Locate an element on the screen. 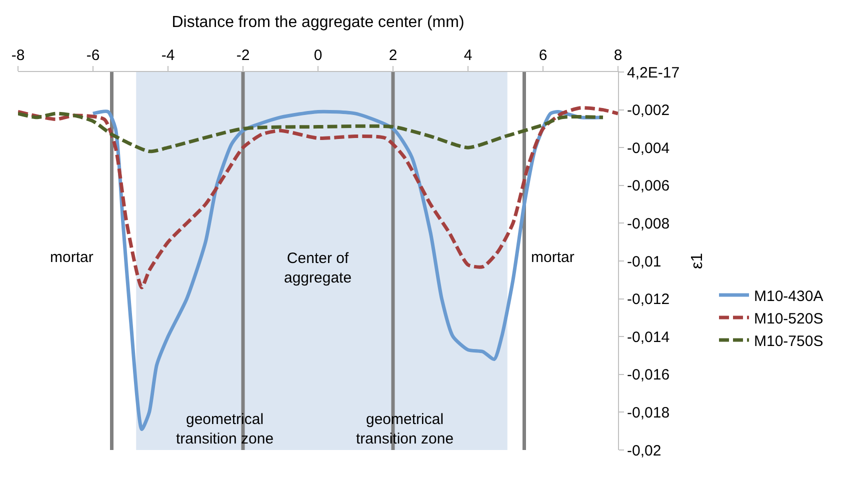 The height and width of the screenshot is (478, 841). x-tick-label: 4 is located at coordinates (468, 55).